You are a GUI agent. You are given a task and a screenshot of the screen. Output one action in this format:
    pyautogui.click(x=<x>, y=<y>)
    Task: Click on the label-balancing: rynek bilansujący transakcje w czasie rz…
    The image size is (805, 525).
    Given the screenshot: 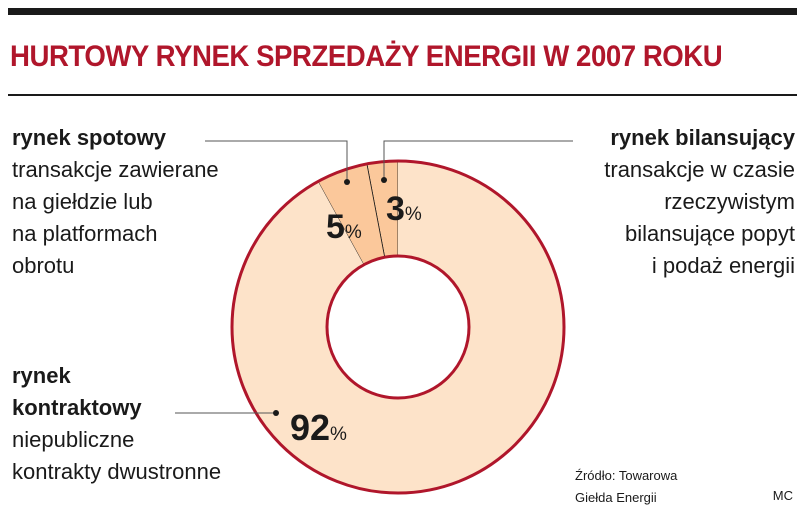 What is the action you would take?
    pyautogui.click(x=699, y=202)
    